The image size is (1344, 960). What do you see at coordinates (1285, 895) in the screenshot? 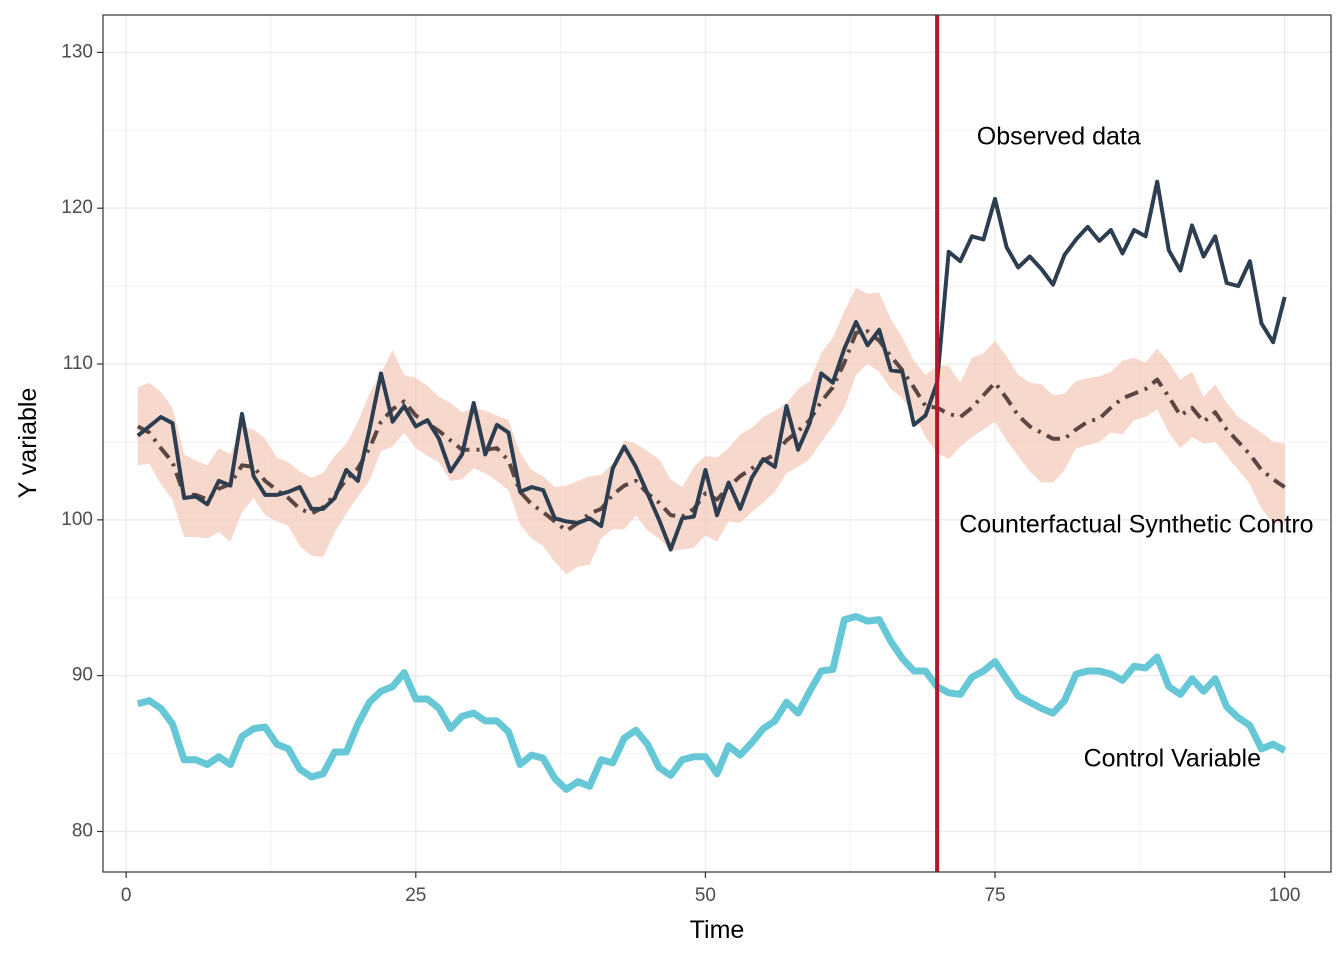
I see `x-tick-label: 100` at bounding box center [1285, 895].